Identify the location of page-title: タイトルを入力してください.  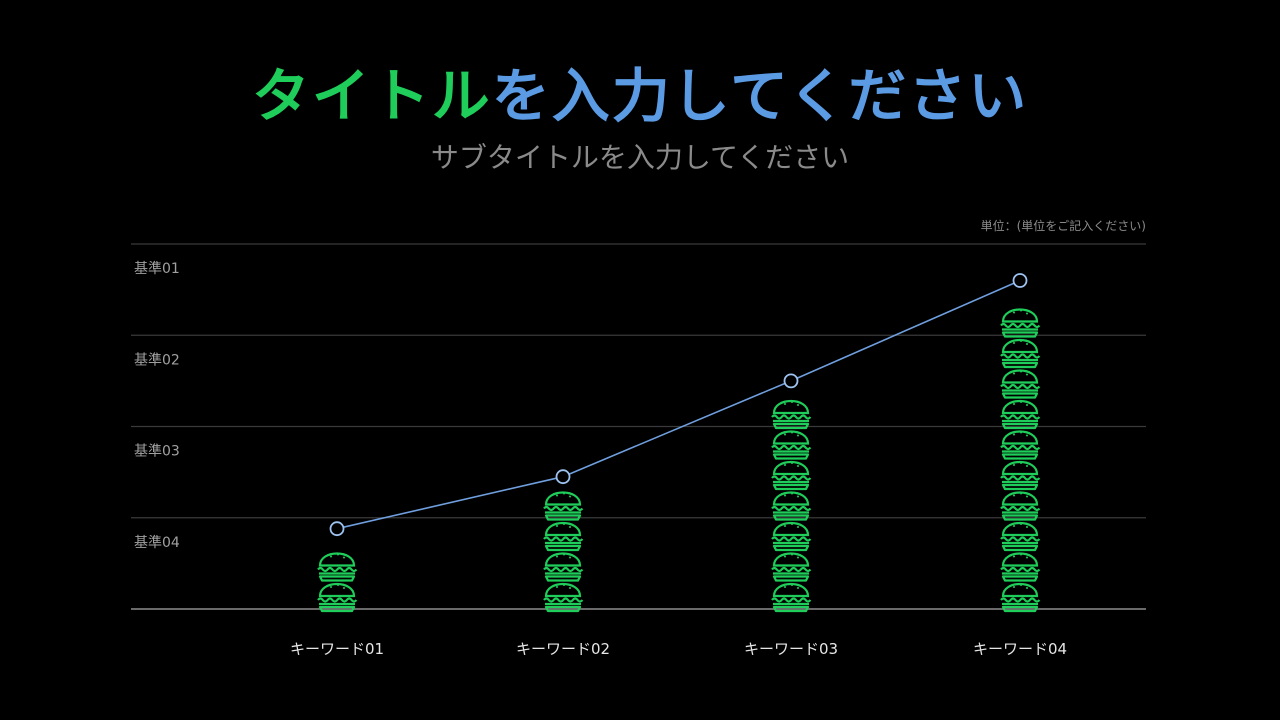
(640, 96).